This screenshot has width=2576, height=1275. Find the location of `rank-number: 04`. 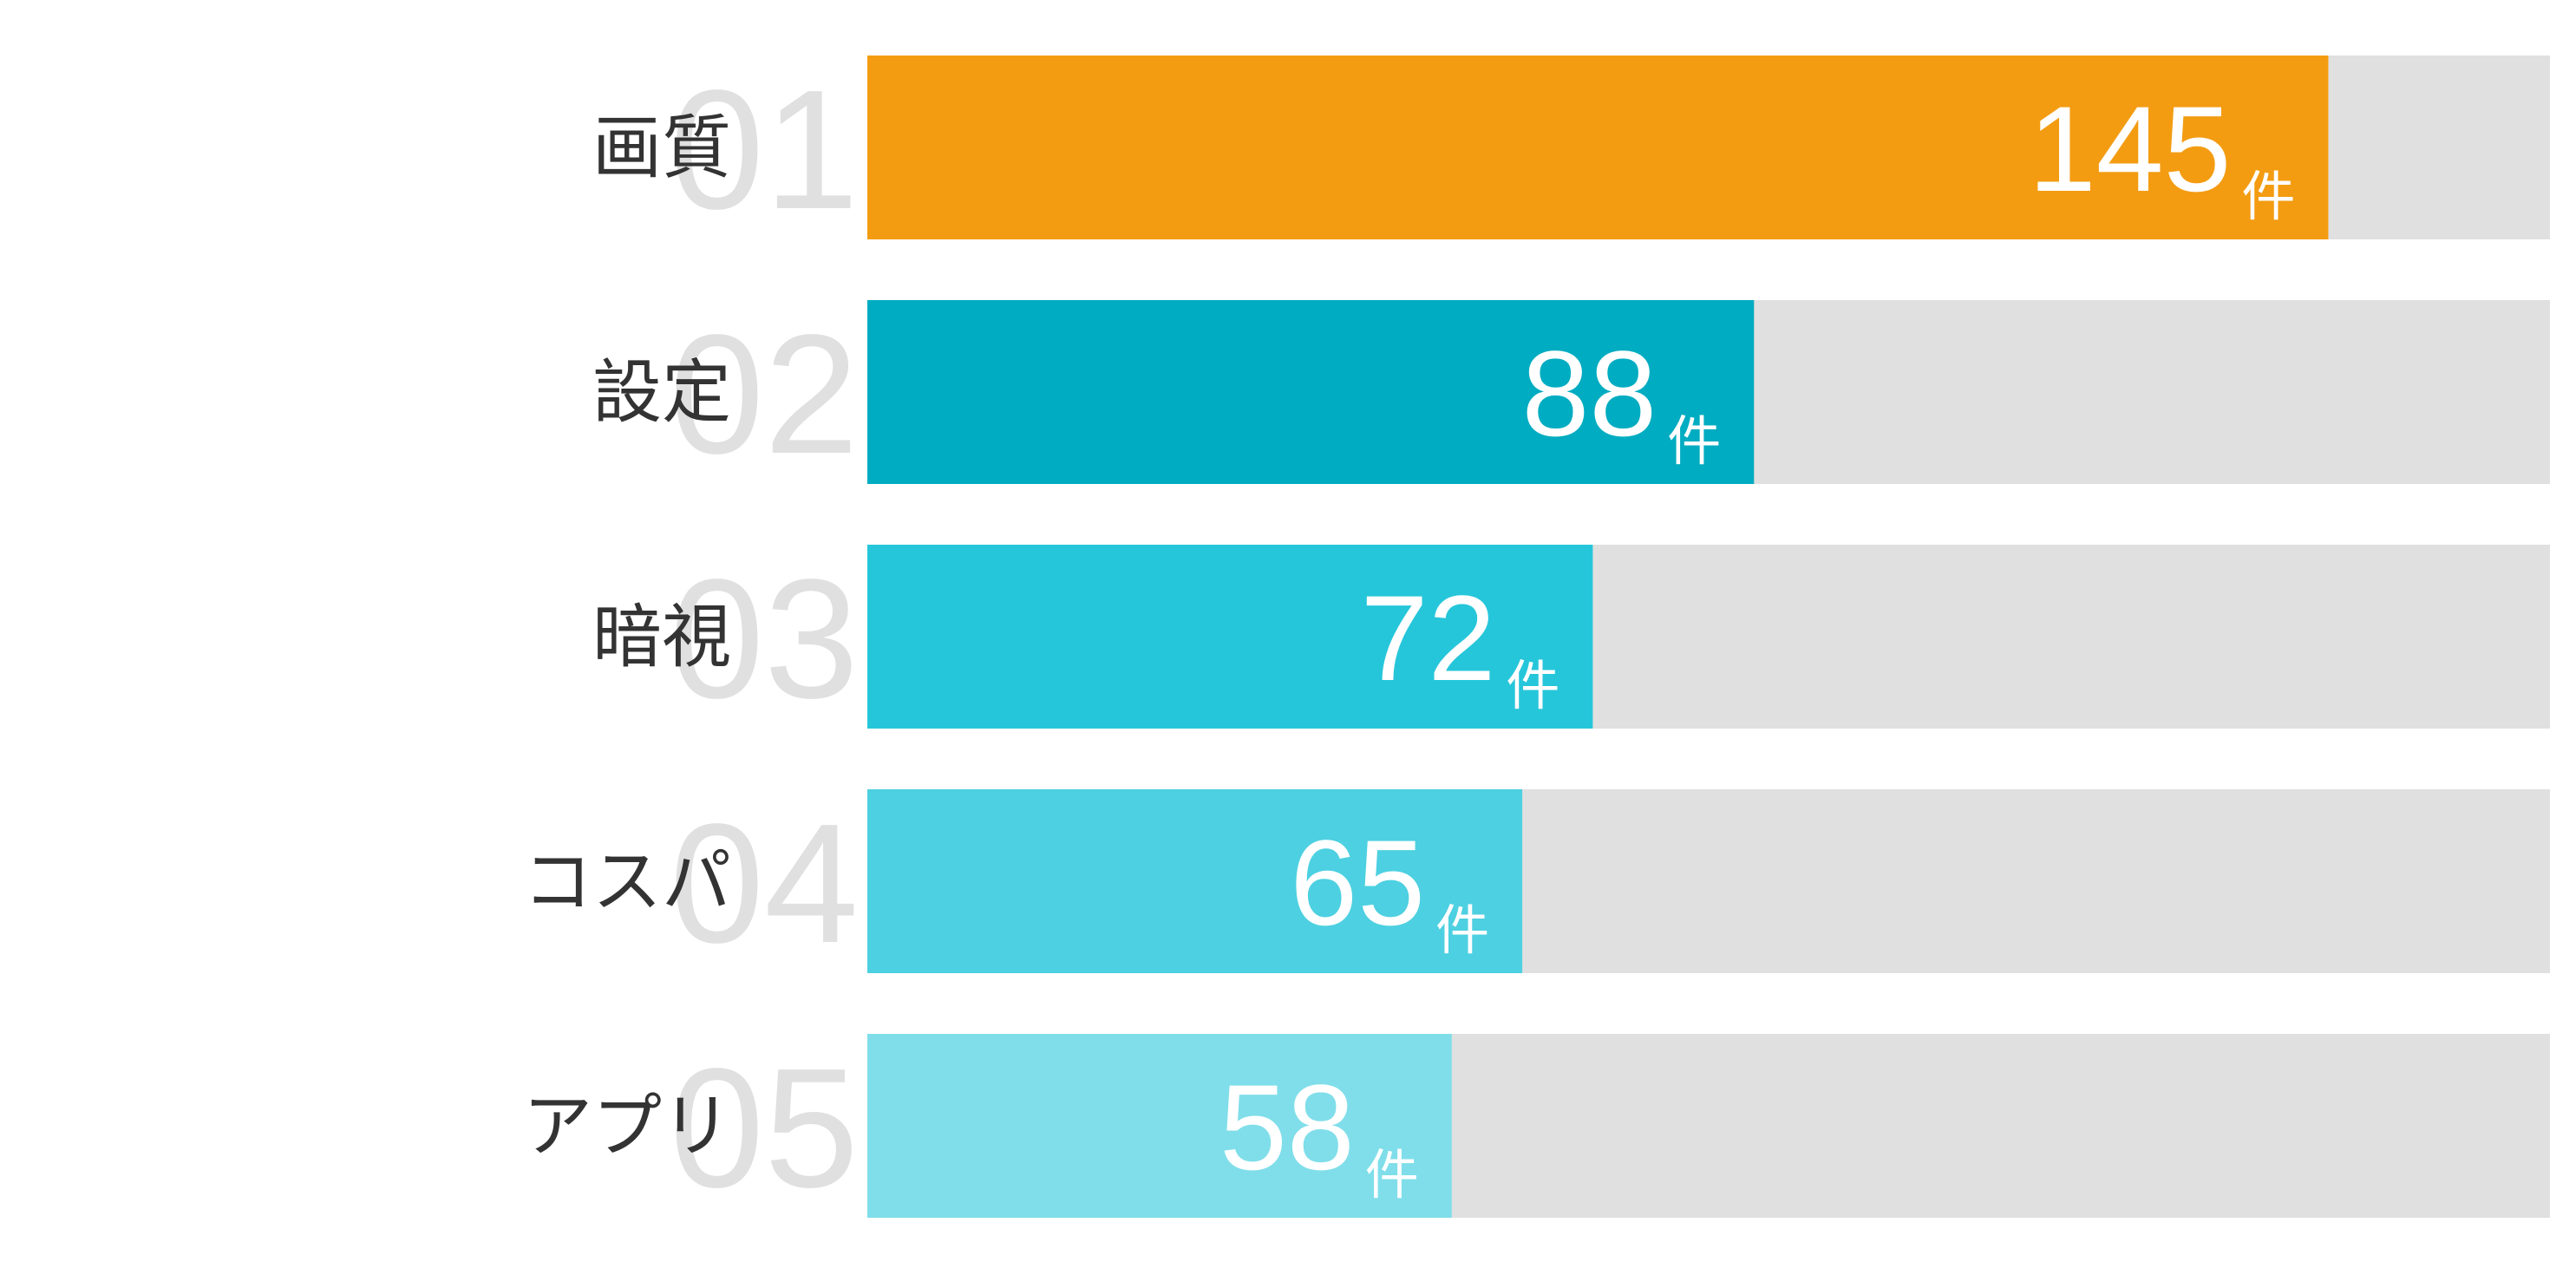

rank-number: 04 is located at coordinates (764, 883).